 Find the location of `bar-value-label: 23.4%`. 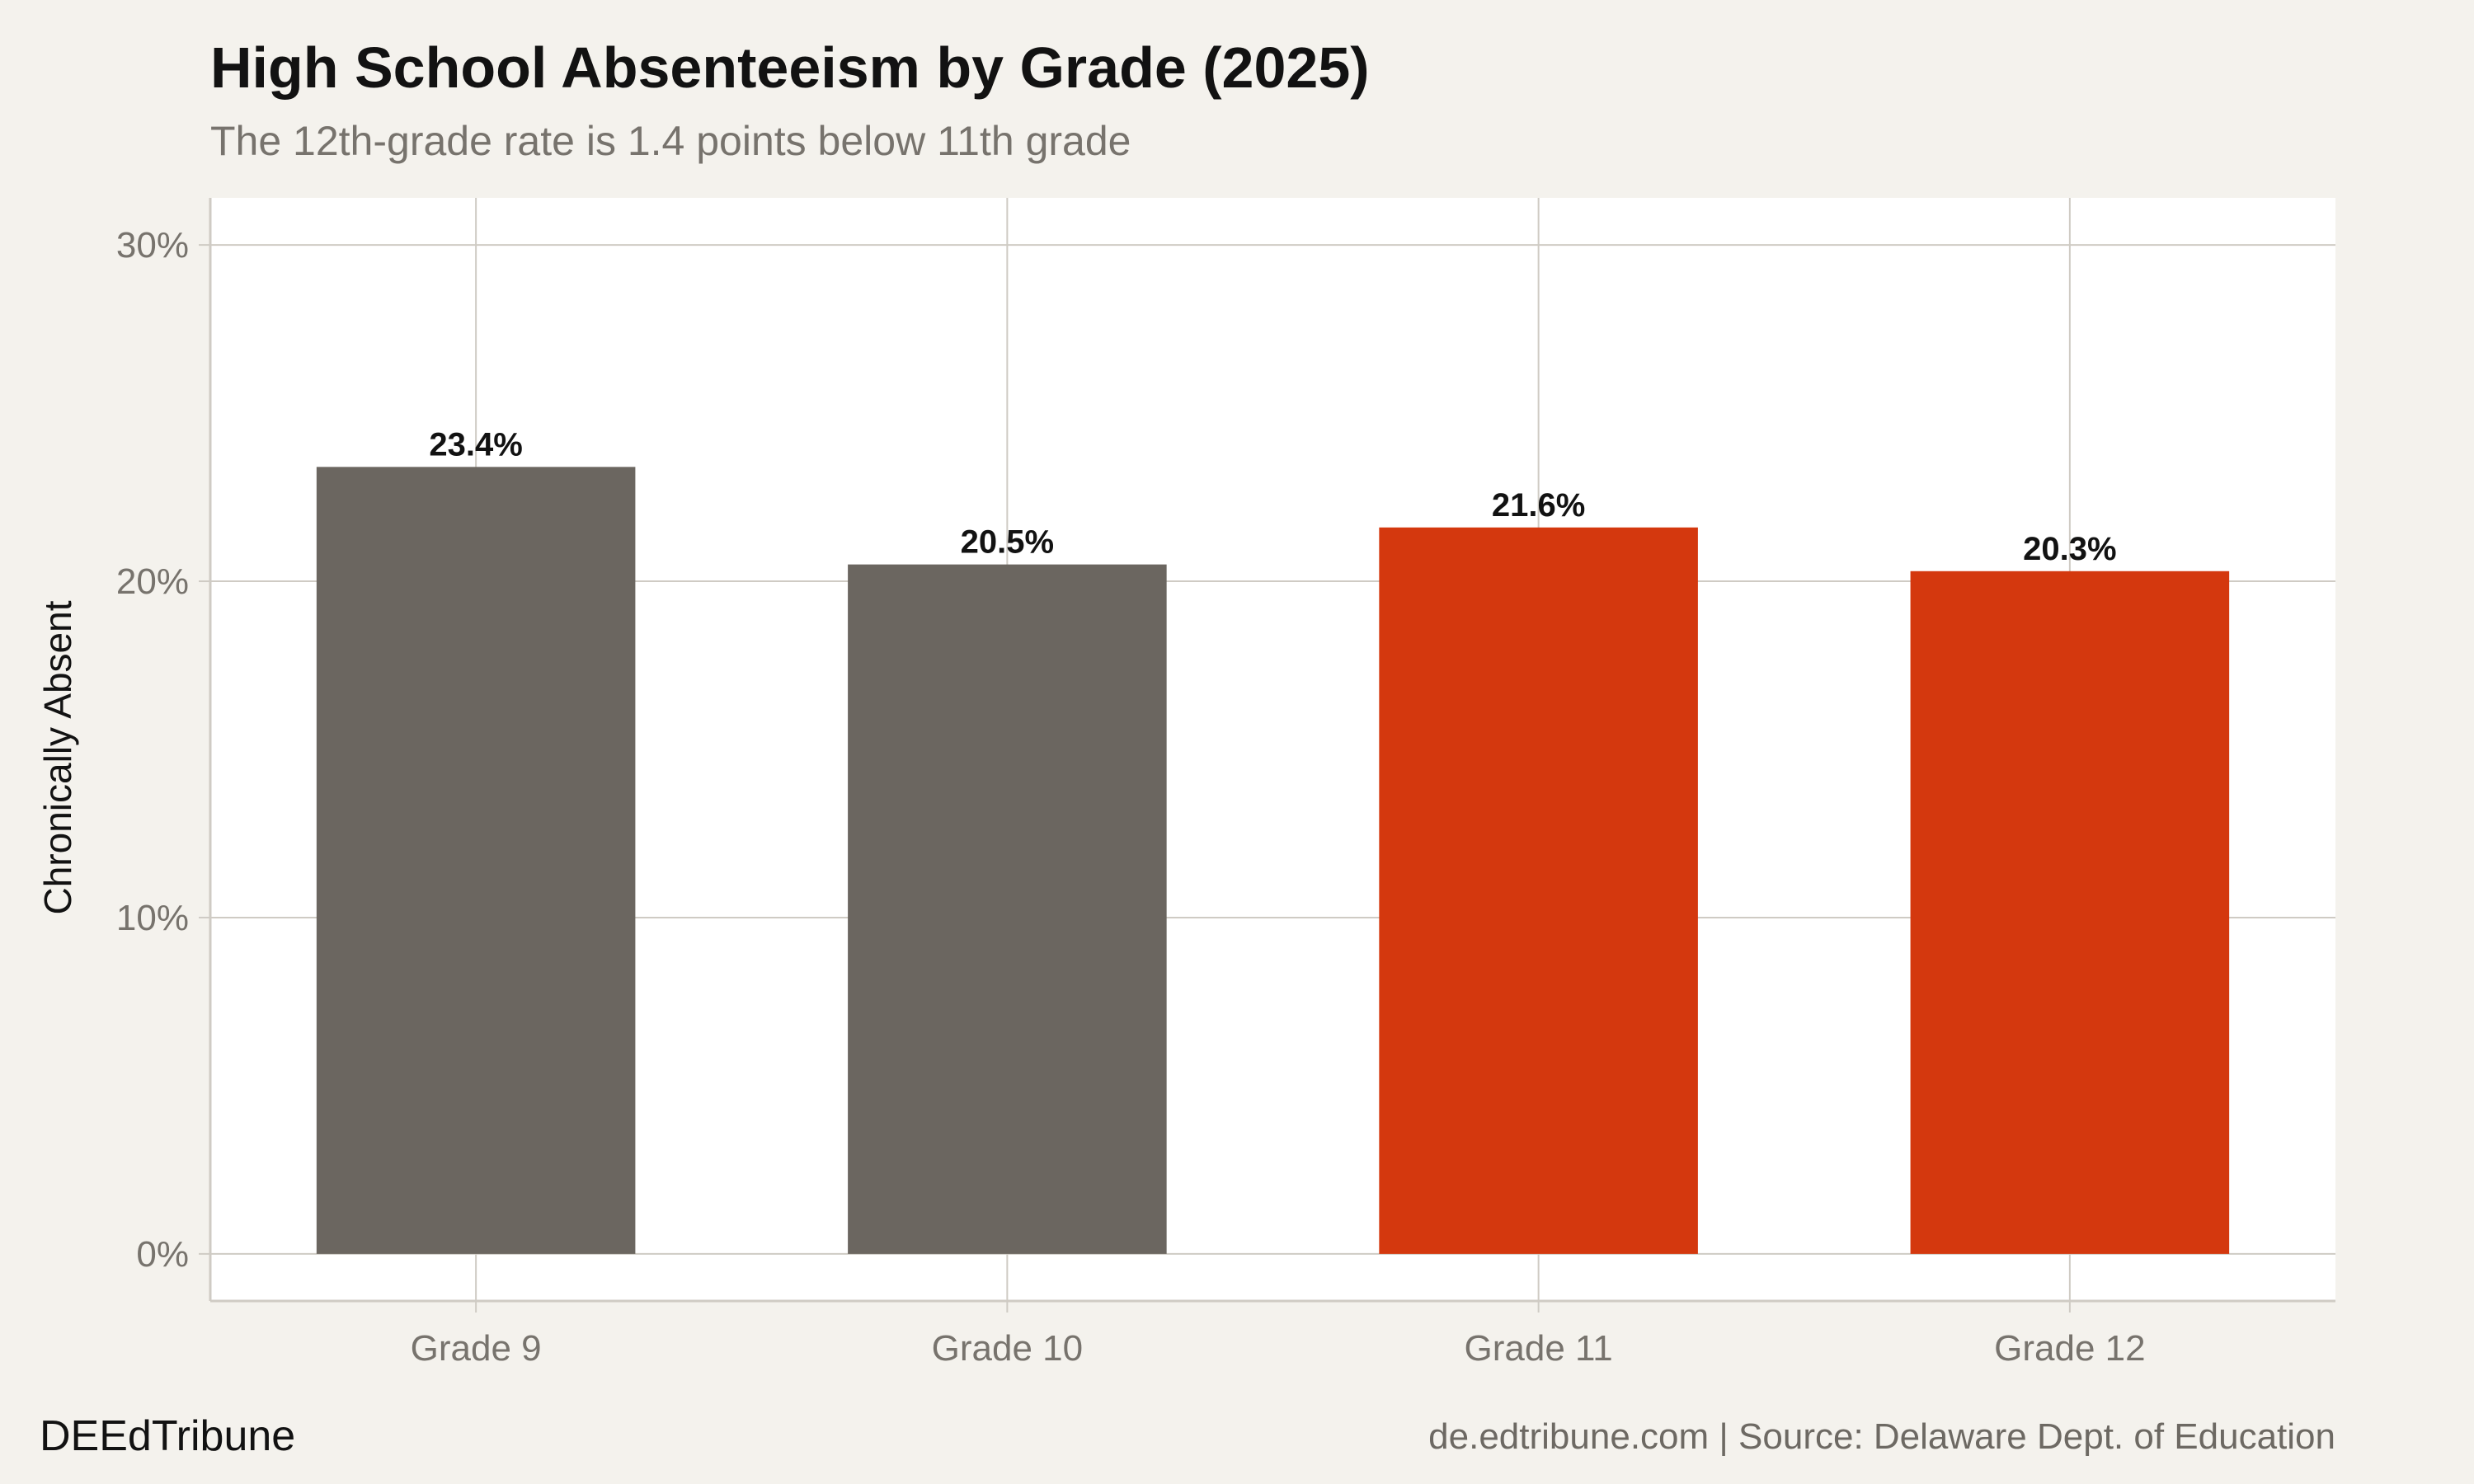

bar-value-label: 23.4% is located at coordinates (475, 445).